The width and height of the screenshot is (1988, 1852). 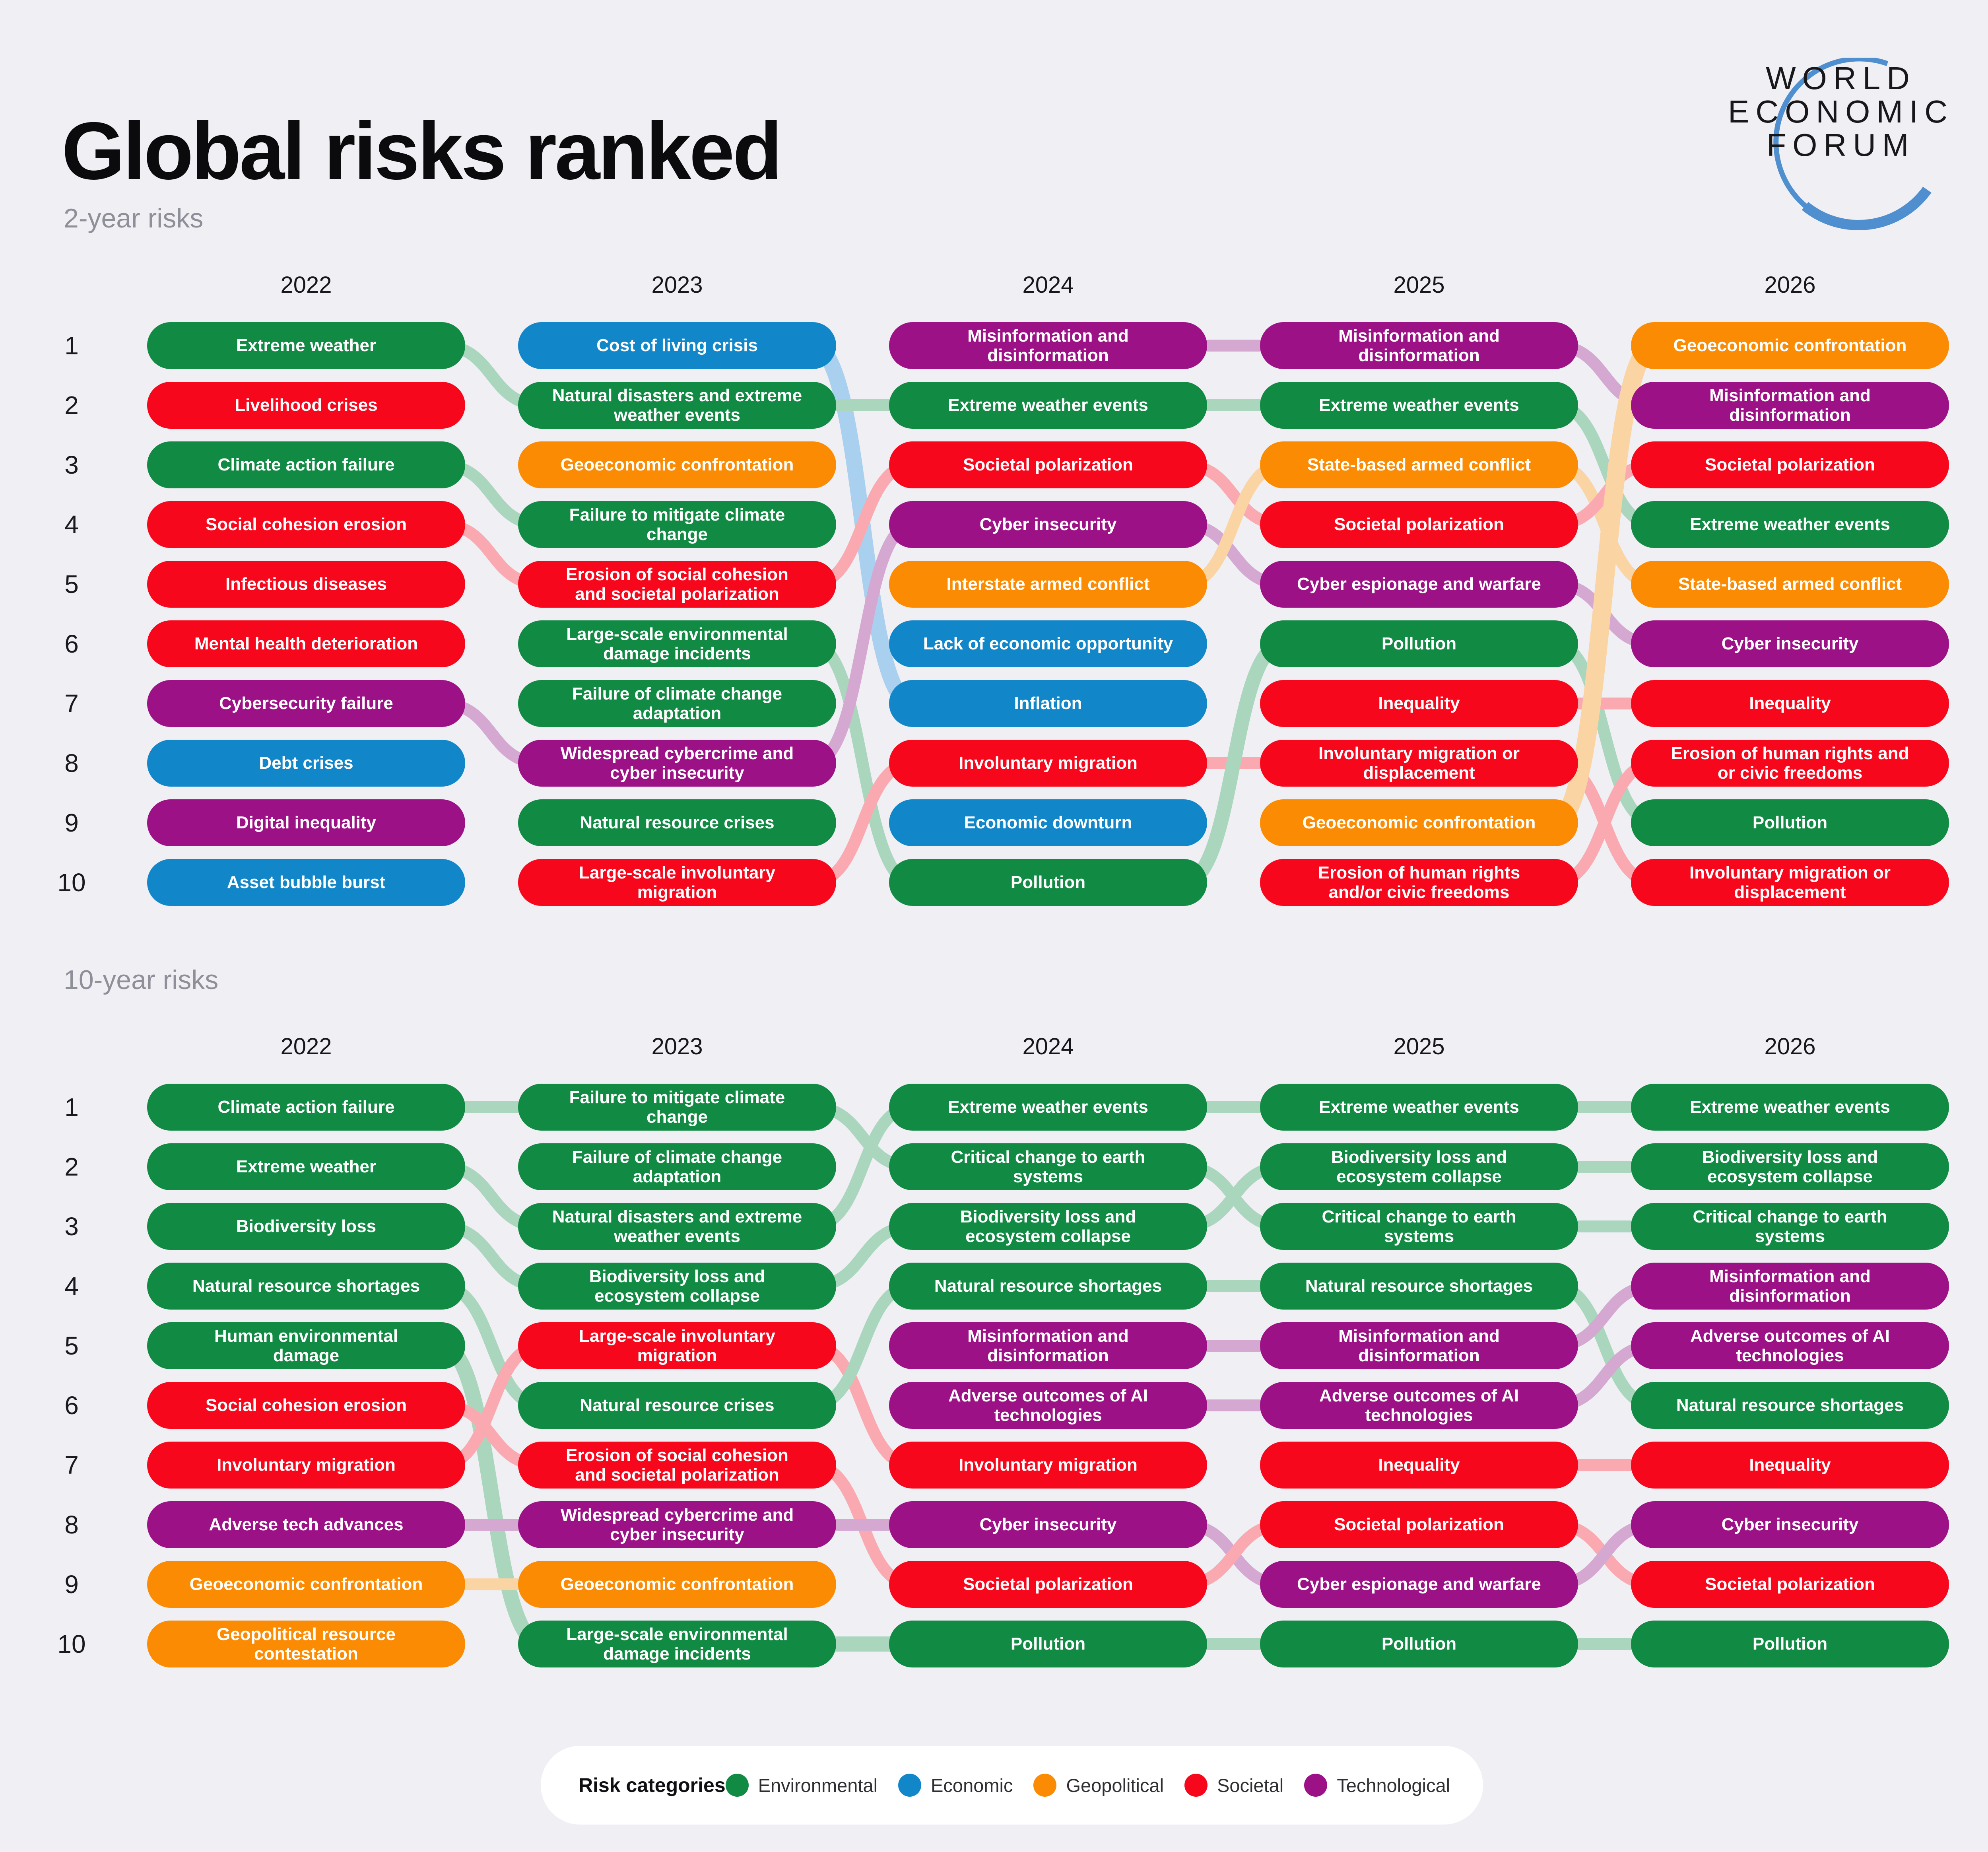 I want to click on risk-pill: Cyber espionage and warfare, so click(x=1419, y=584).